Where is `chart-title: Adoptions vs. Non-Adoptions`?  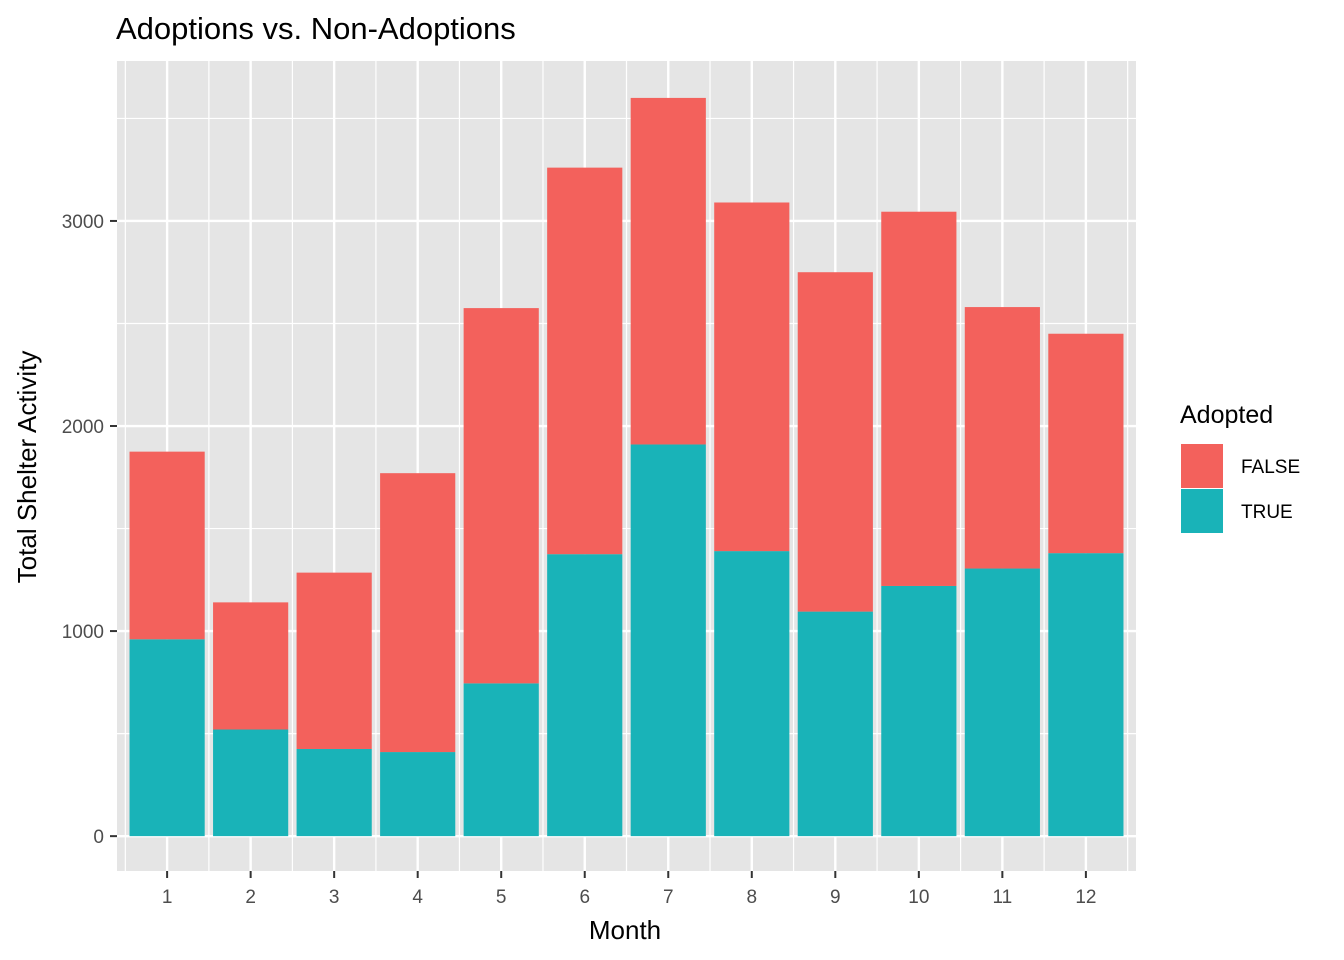 chart-title: Adoptions vs. Non-Adoptions is located at coordinates (316, 28).